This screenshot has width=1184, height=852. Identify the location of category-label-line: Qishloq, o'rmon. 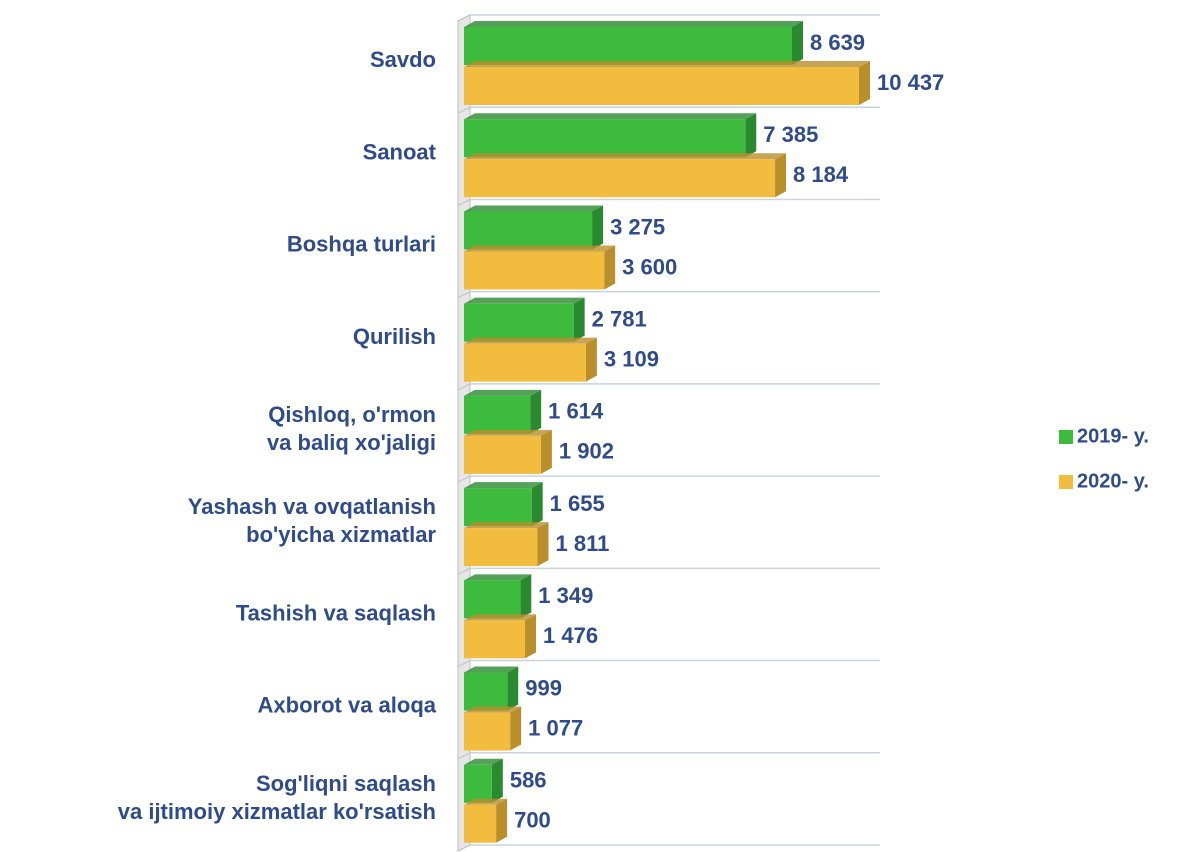
(352, 414).